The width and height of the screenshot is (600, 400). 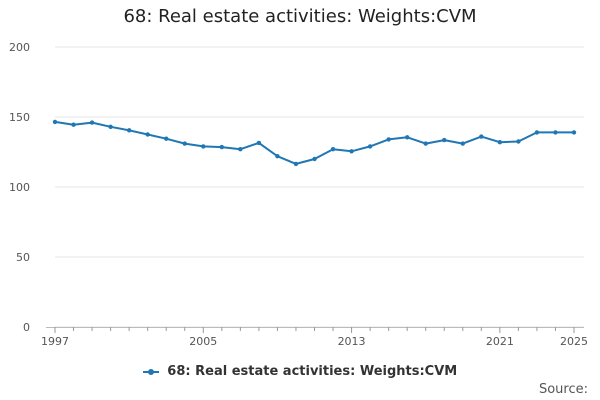 I want to click on chart-title: 68: Real estate activities: Weights:CVM, so click(x=300, y=16).